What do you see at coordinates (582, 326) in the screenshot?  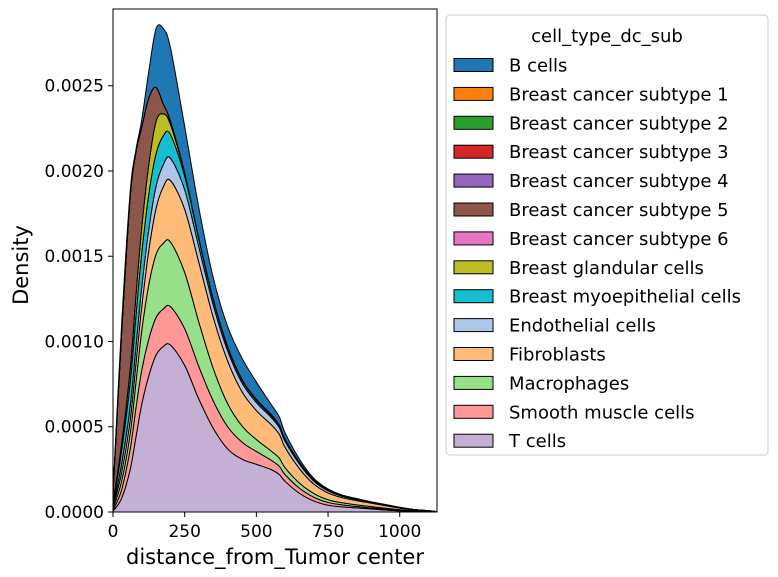 I see `legend-label-endothelial-cells: Endothelial cells` at bounding box center [582, 326].